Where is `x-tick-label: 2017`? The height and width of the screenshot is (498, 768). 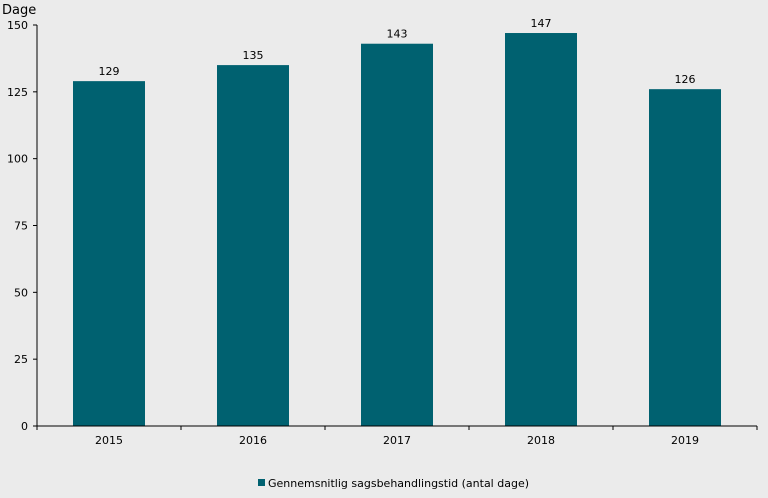 x-tick-label: 2017 is located at coordinates (397, 440).